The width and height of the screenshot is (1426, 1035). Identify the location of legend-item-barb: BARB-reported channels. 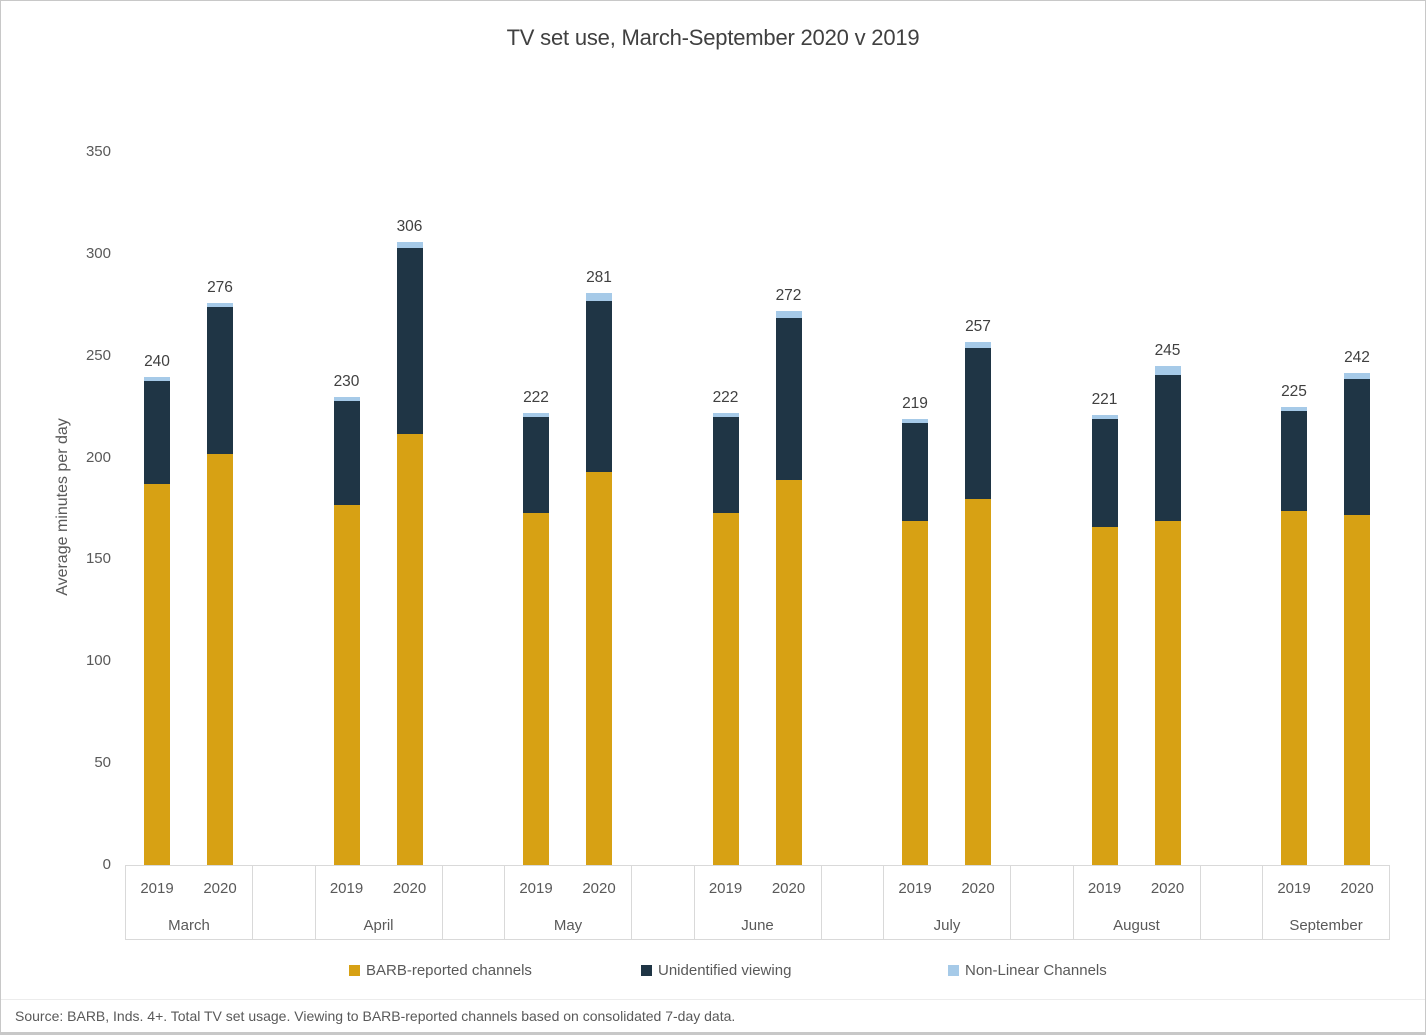
(440, 971).